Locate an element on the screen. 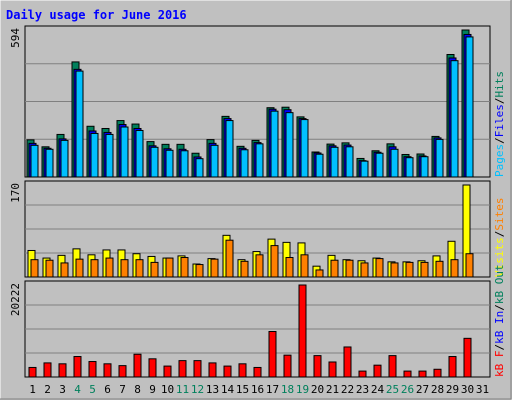  y-max-label-visits-sites: 170 is located at coordinates (15, 193).